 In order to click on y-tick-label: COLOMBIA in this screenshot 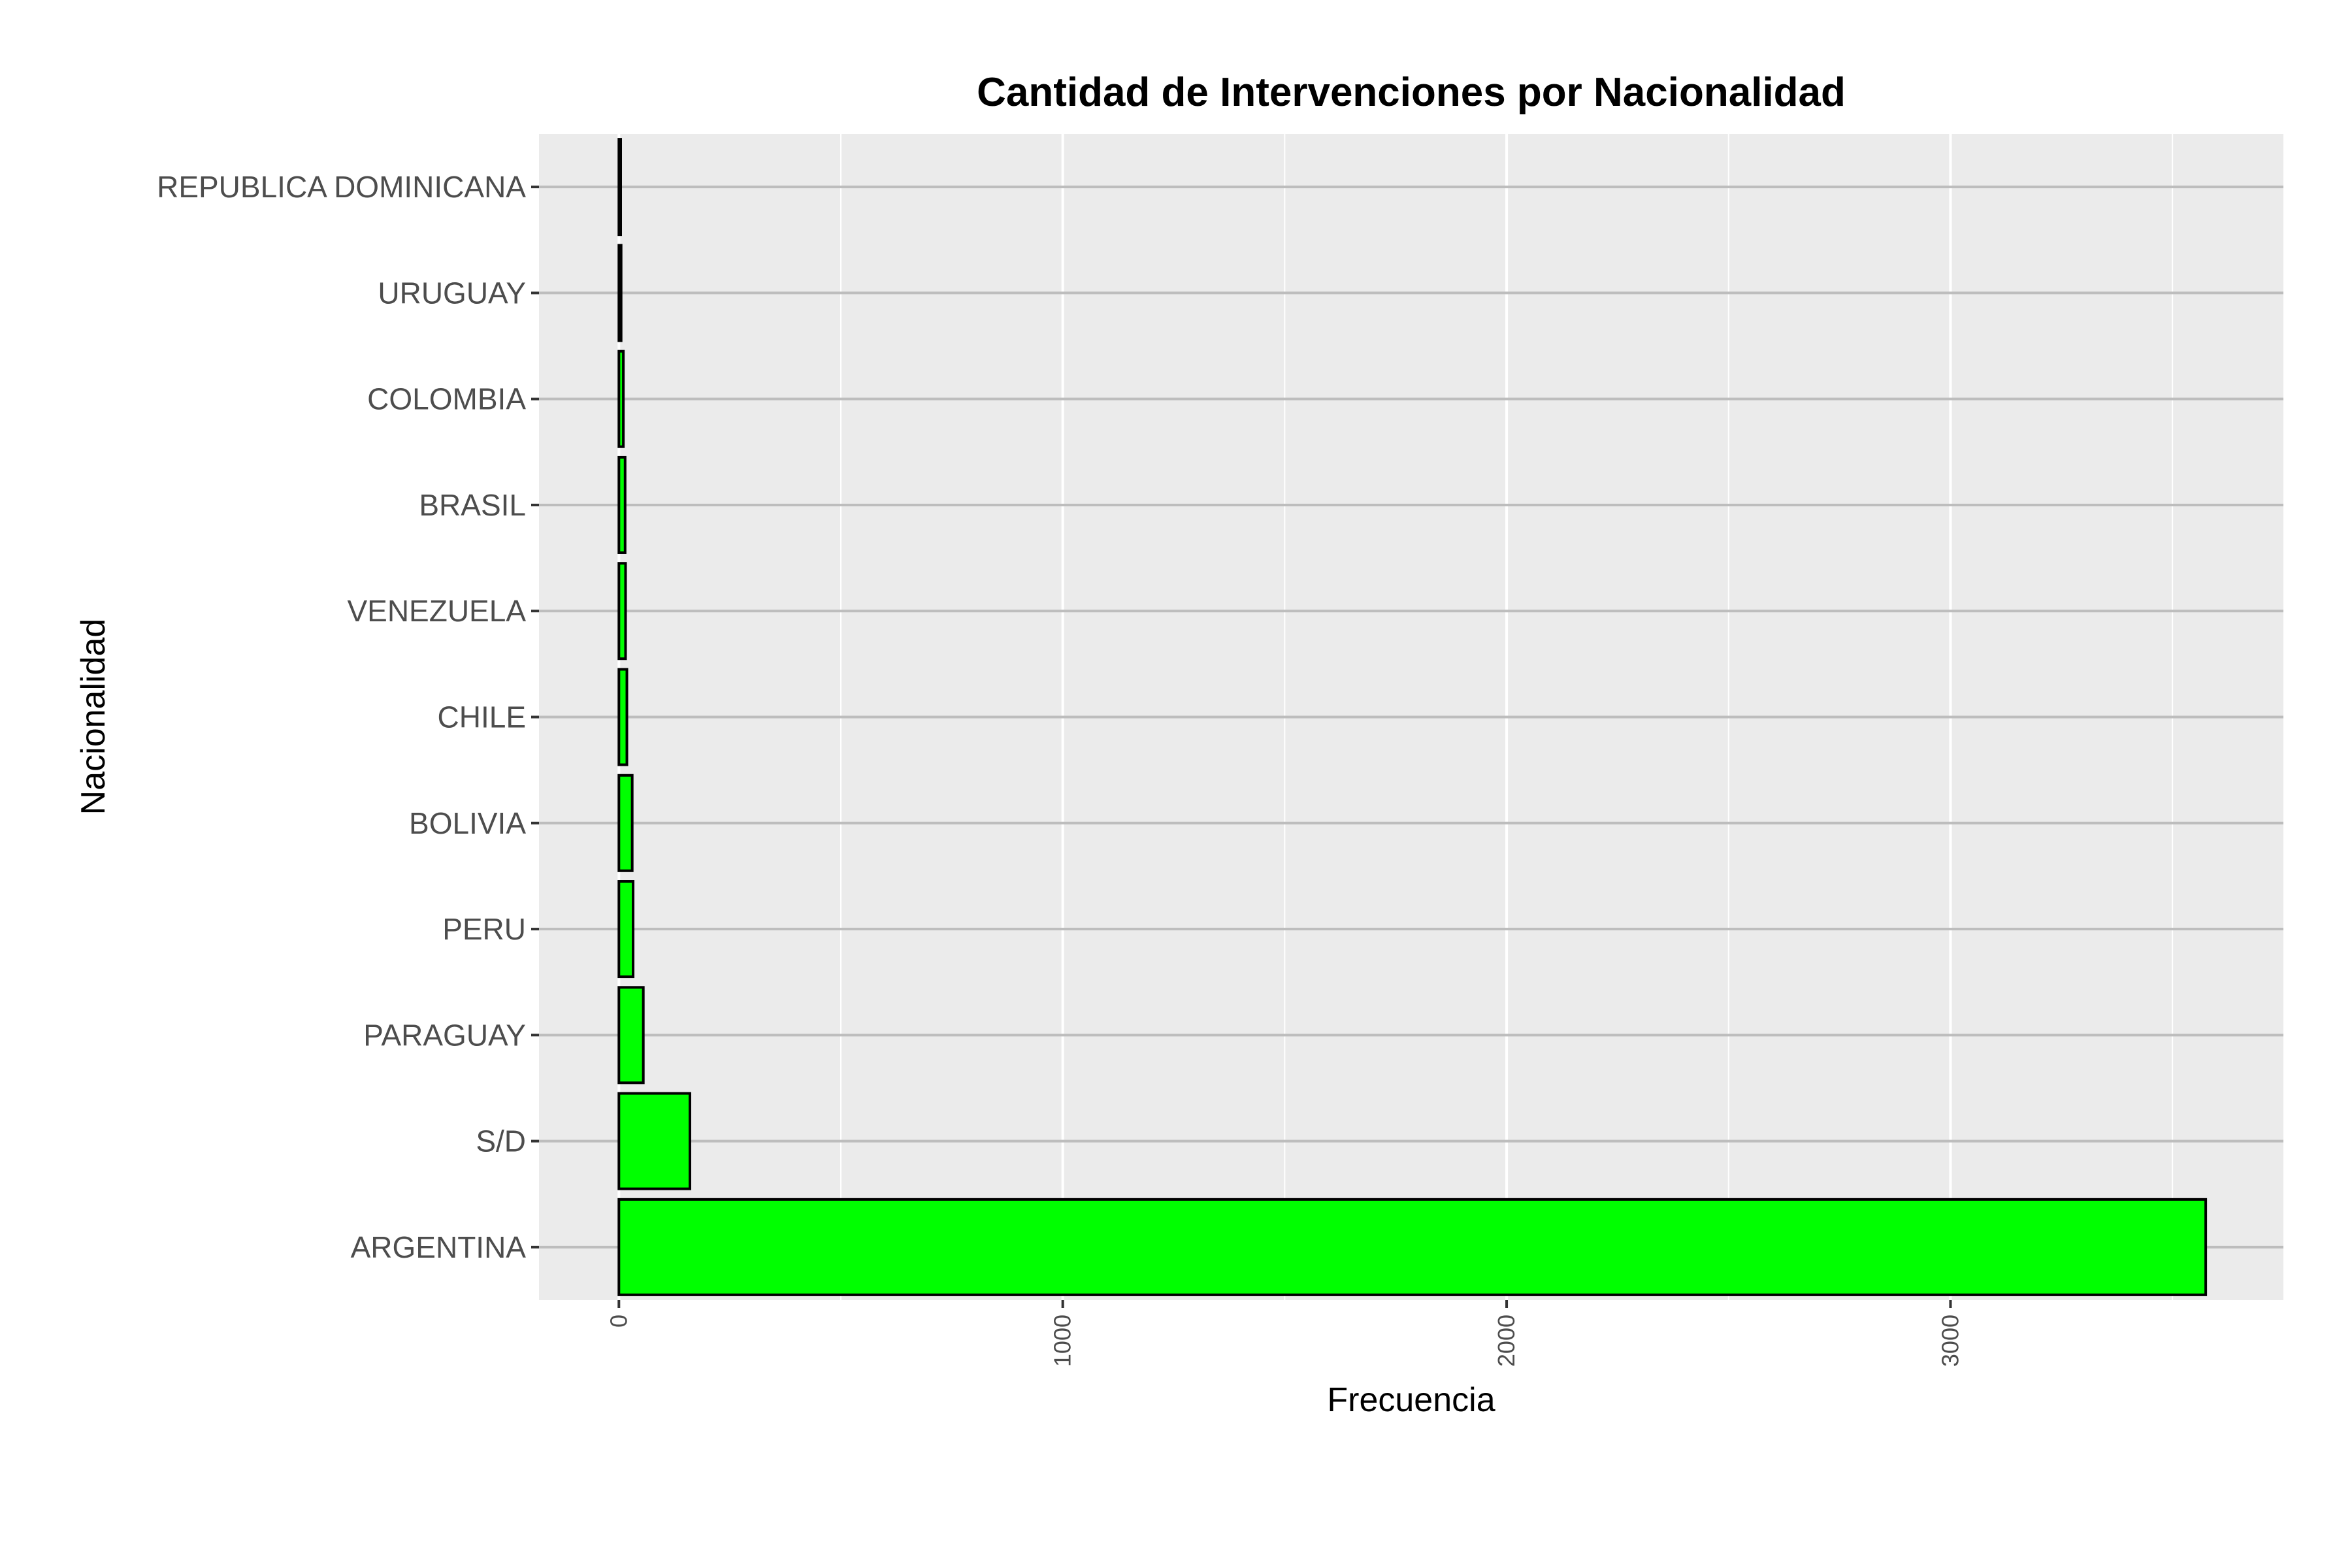, I will do `click(446, 399)`.